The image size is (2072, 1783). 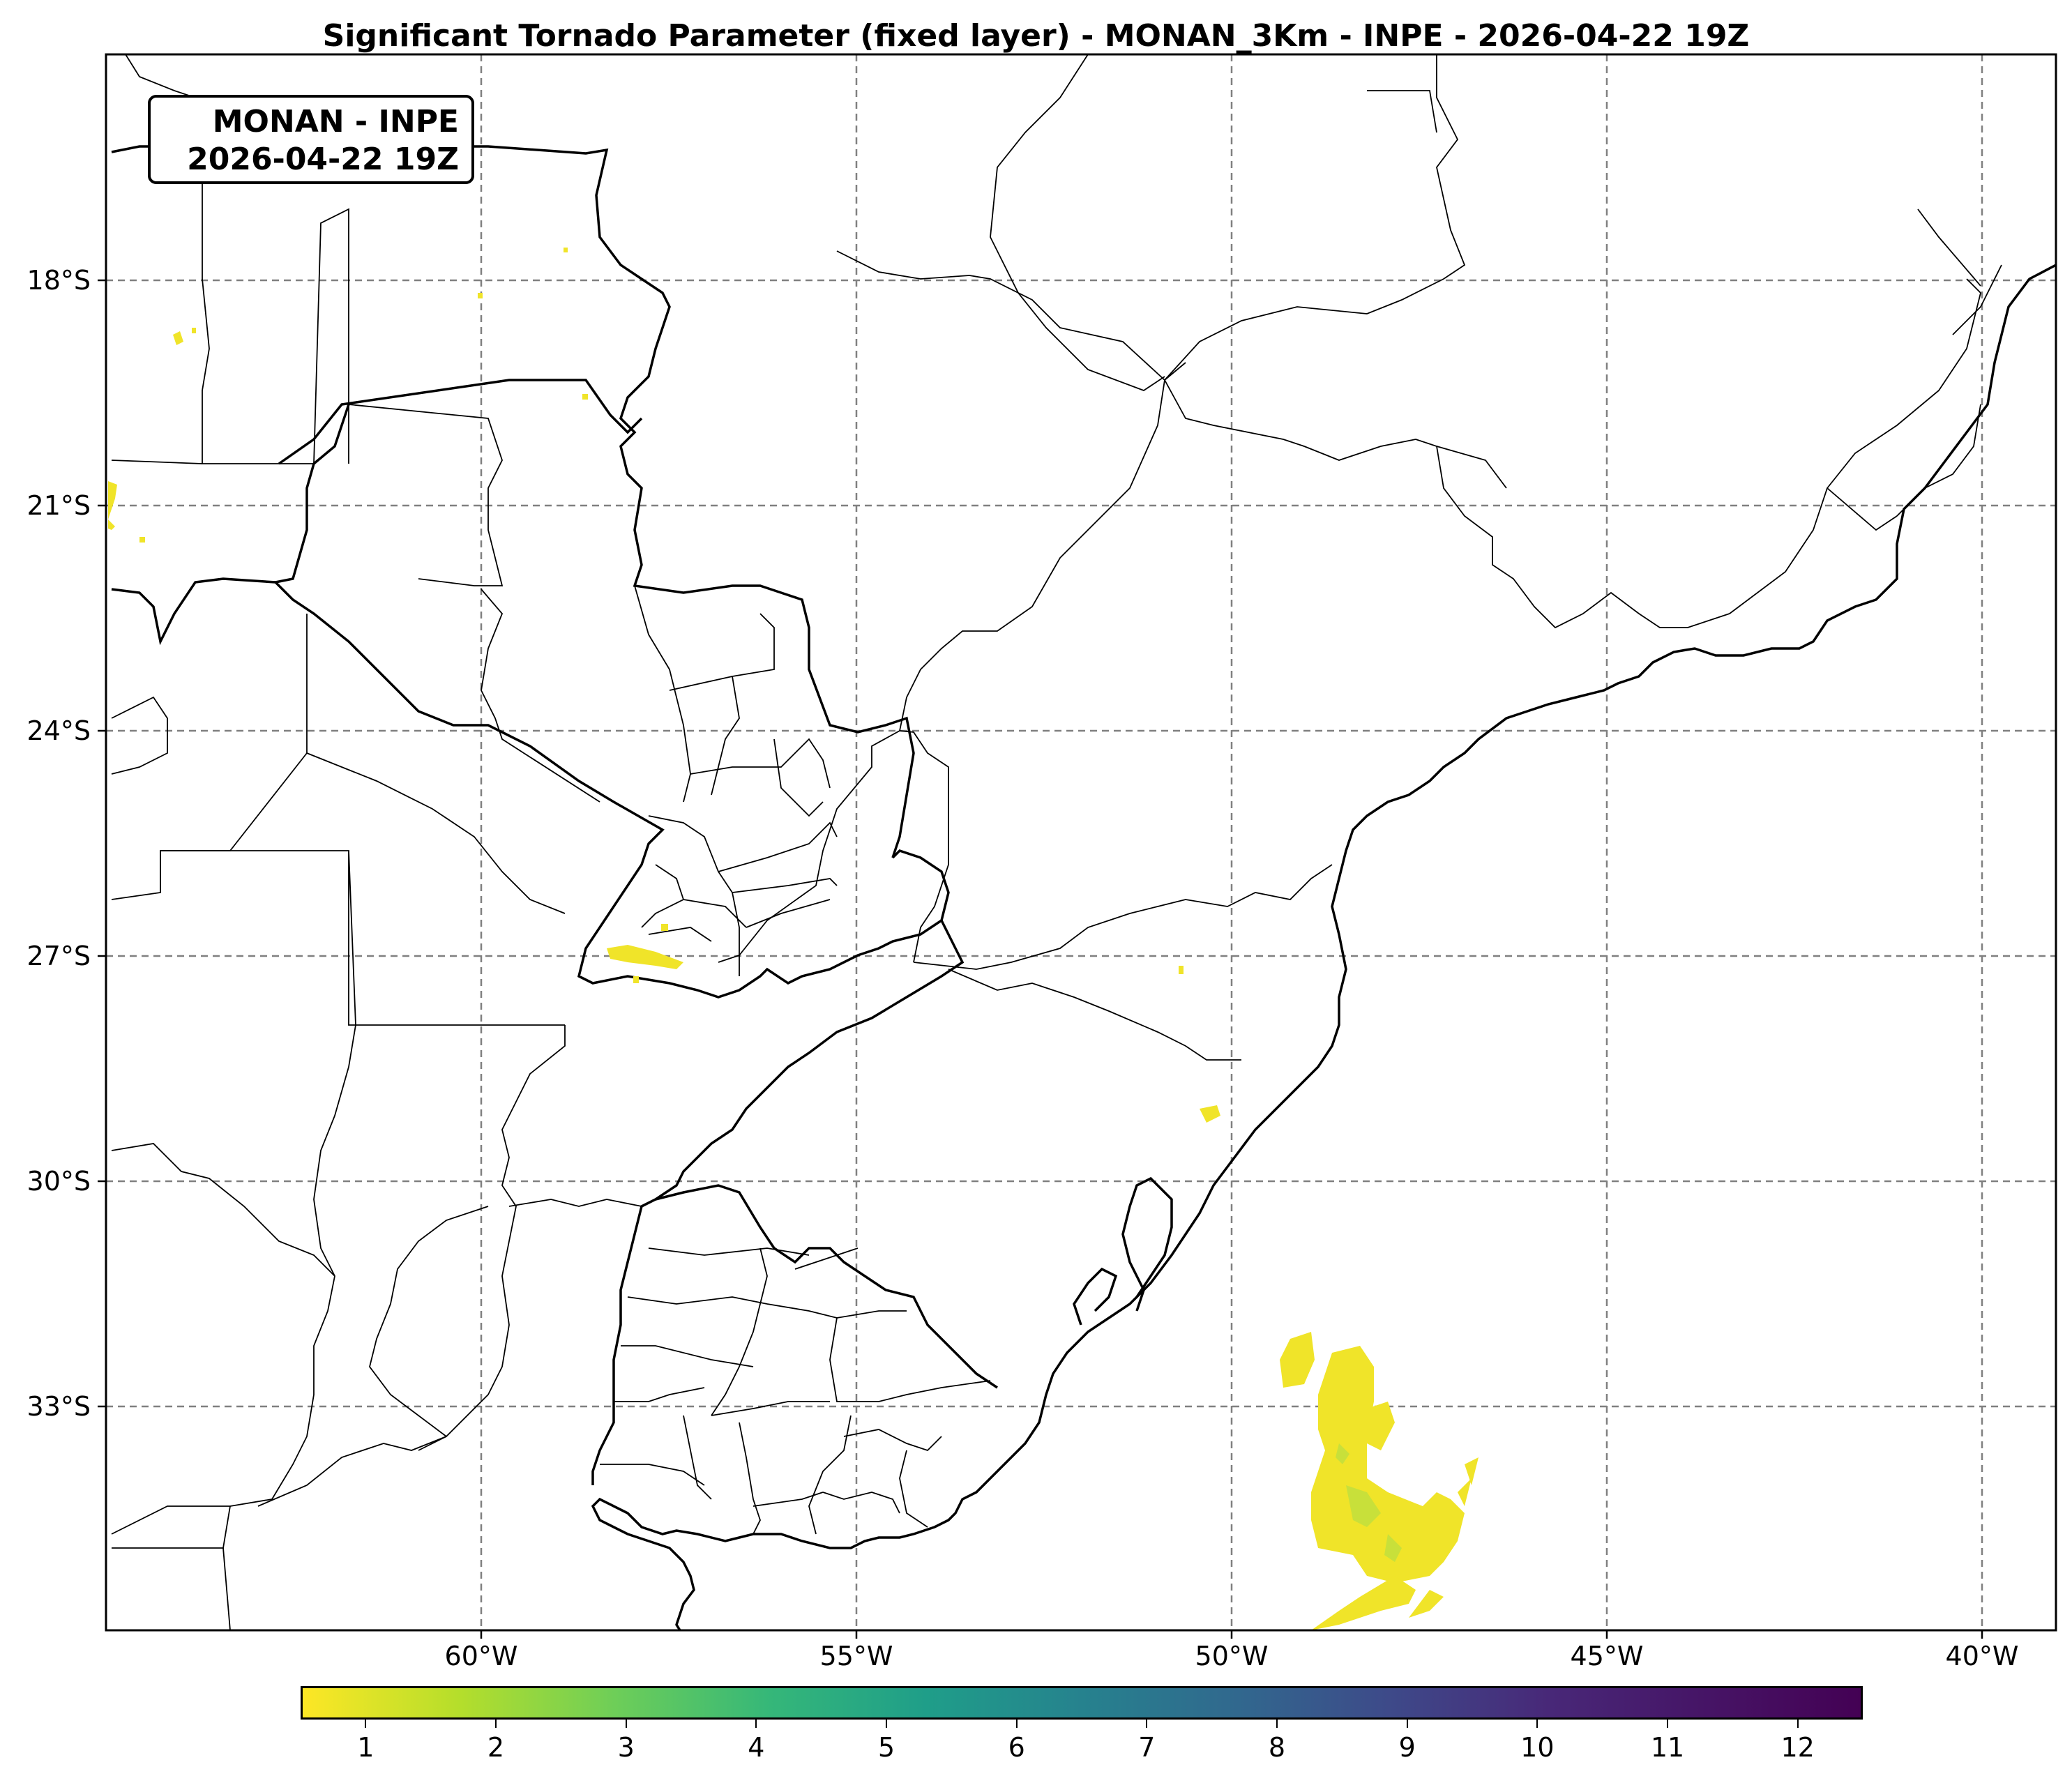 I want to click on colorbar-tick-label: 12, so click(x=1798, y=1747).